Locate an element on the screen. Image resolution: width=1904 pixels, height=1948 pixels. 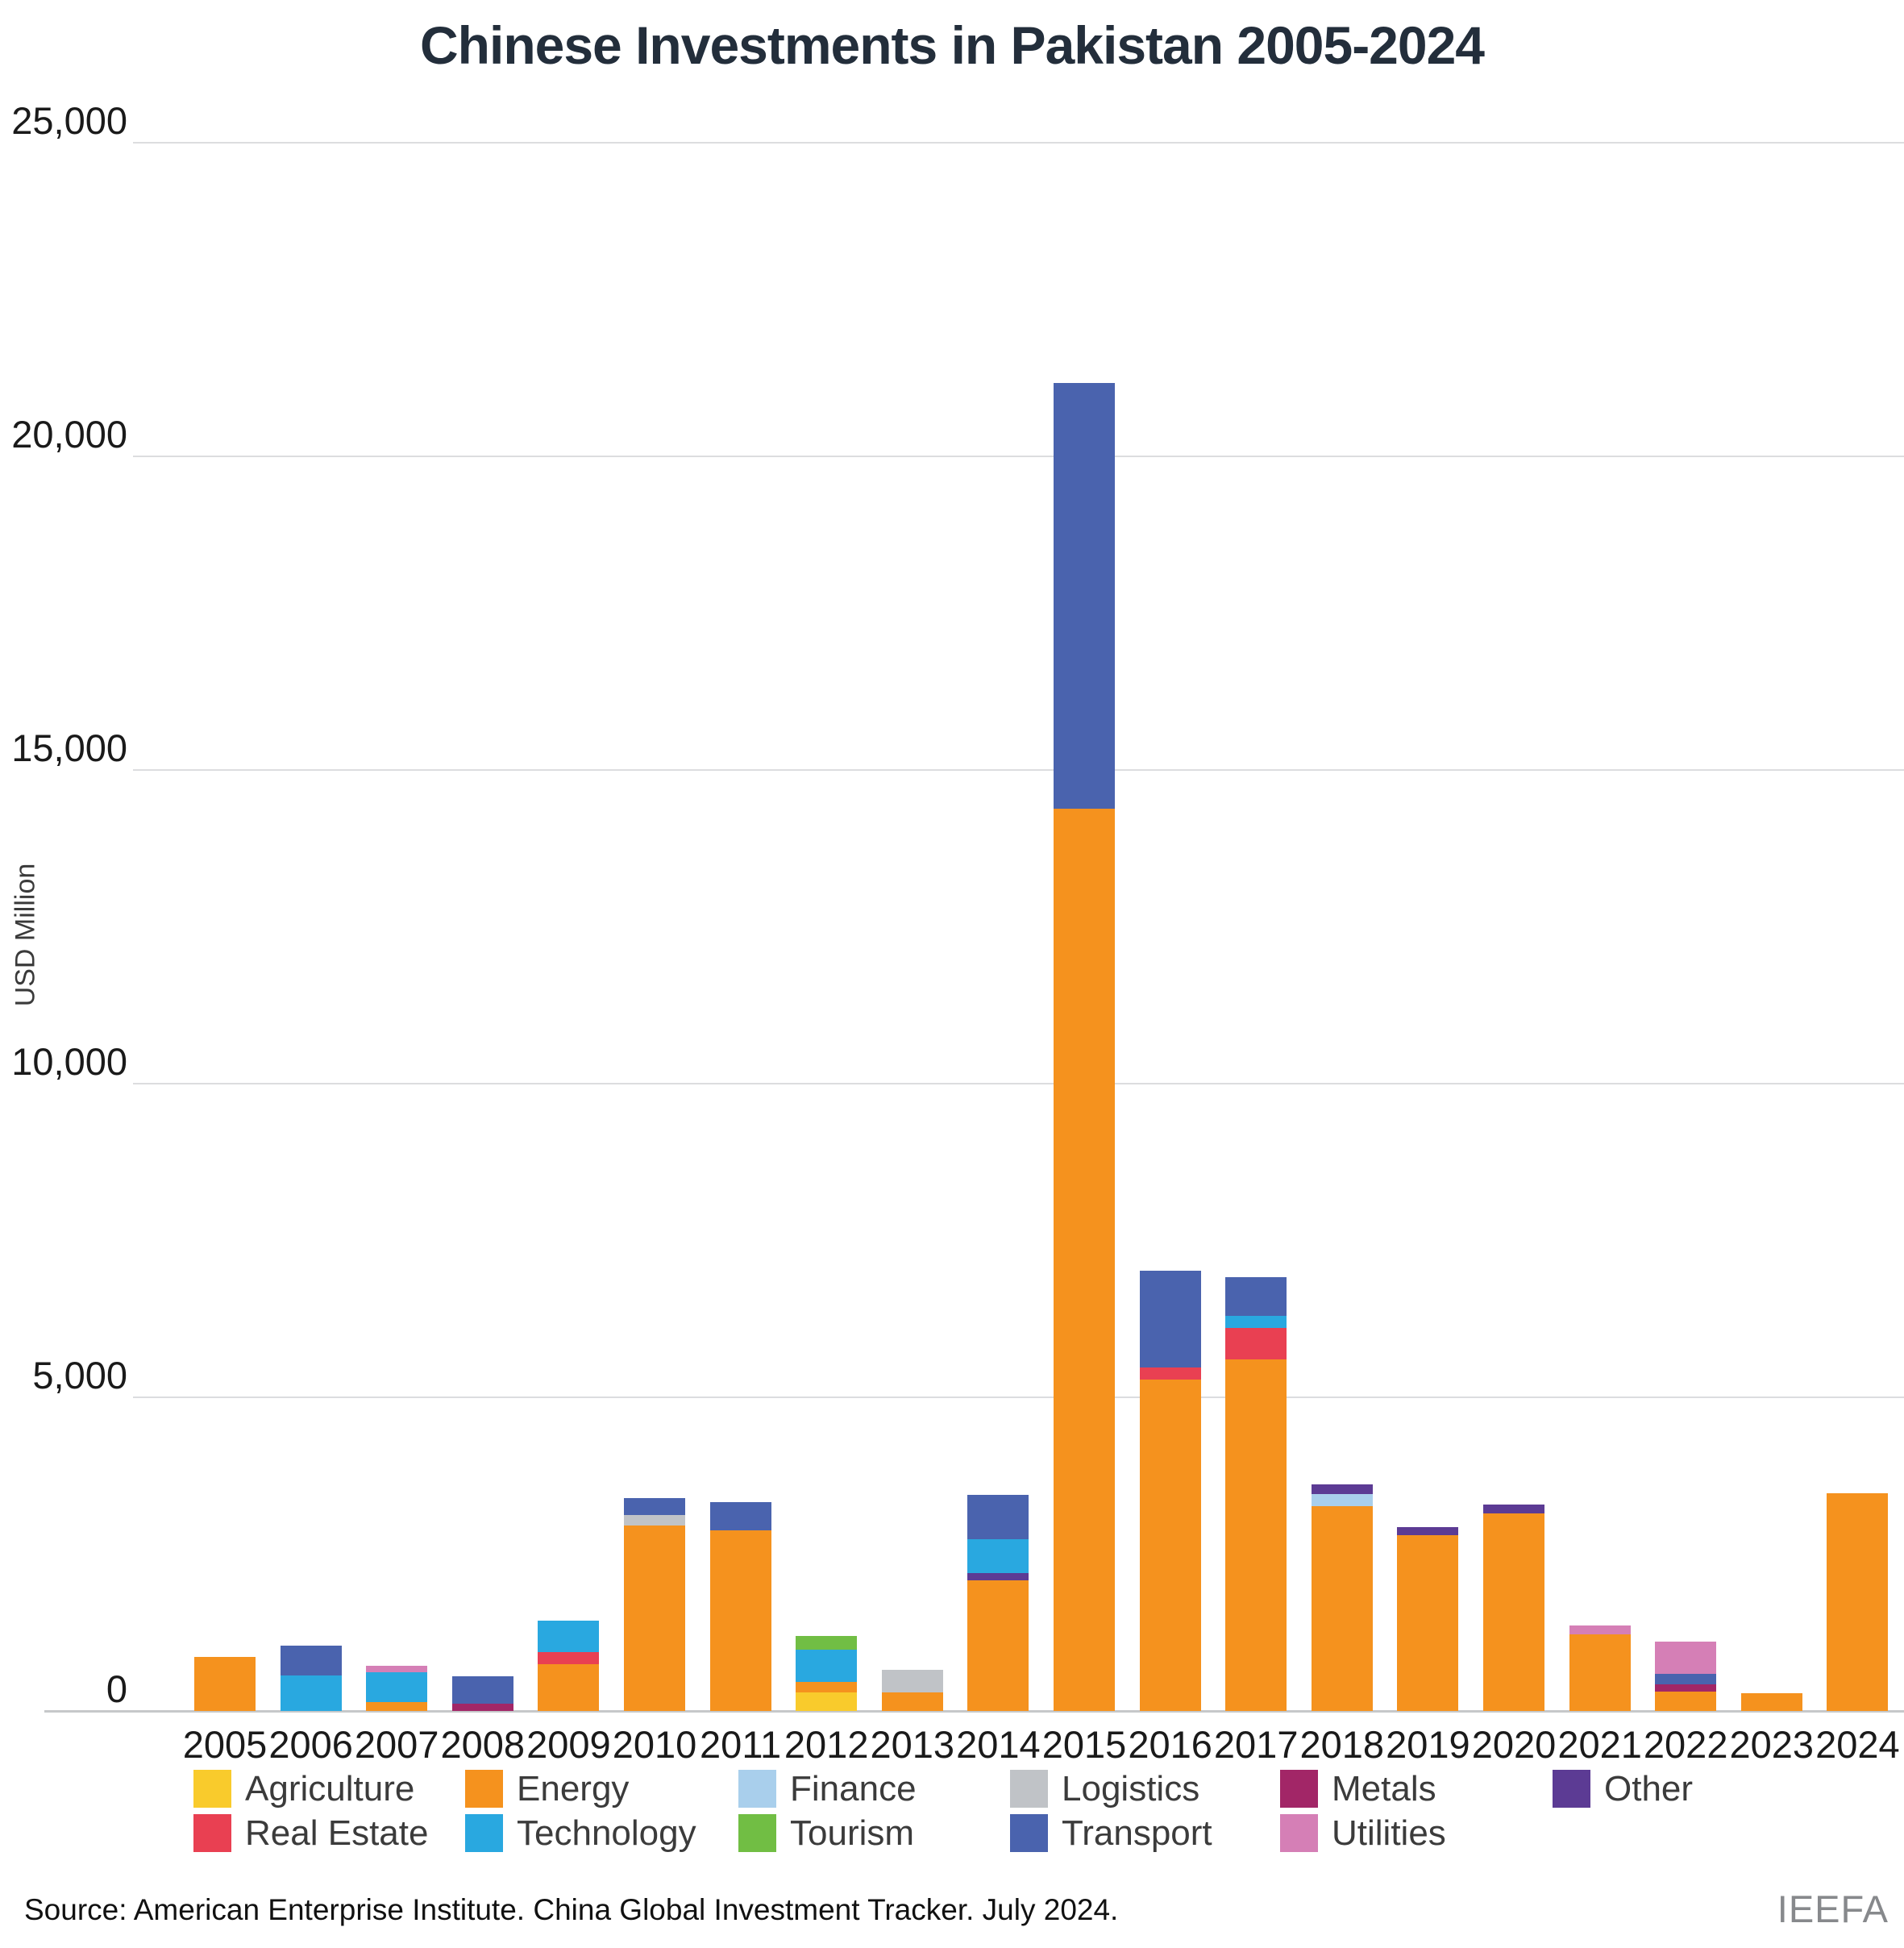
bar-2023-energy is located at coordinates (1771, 1702).